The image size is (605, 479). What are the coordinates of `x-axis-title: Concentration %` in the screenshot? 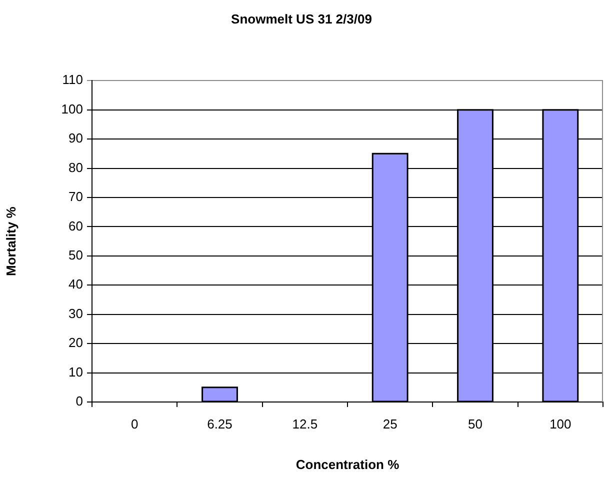 It's located at (348, 464).